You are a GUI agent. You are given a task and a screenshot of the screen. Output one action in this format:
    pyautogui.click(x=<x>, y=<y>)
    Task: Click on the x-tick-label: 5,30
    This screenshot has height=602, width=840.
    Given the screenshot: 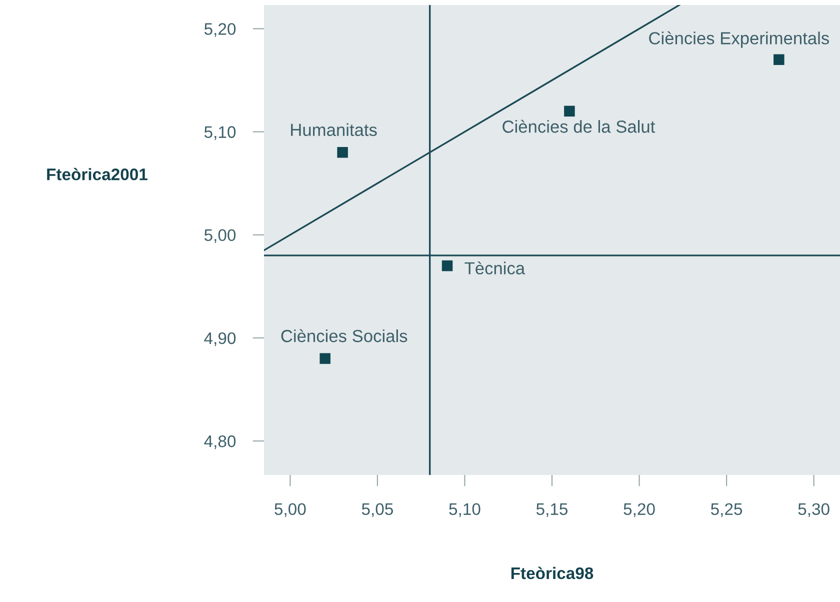 What is the action you would take?
    pyautogui.click(x=814, y=510)
    